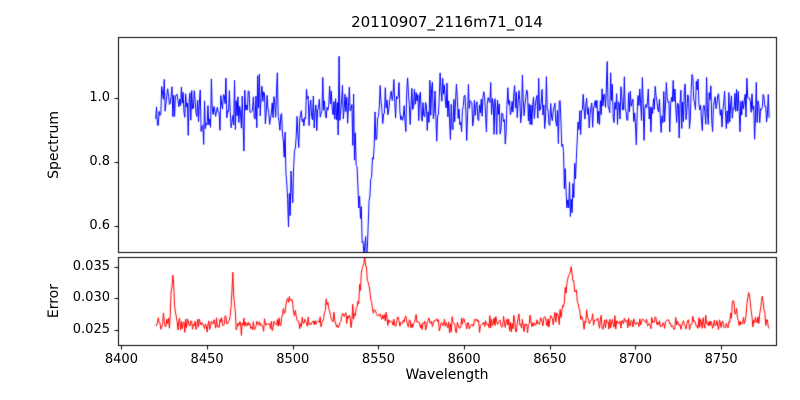 The height and width of the screenshot is (400, 800). I want to click on error-y-tick-label: 0.025, so click(91, 329).